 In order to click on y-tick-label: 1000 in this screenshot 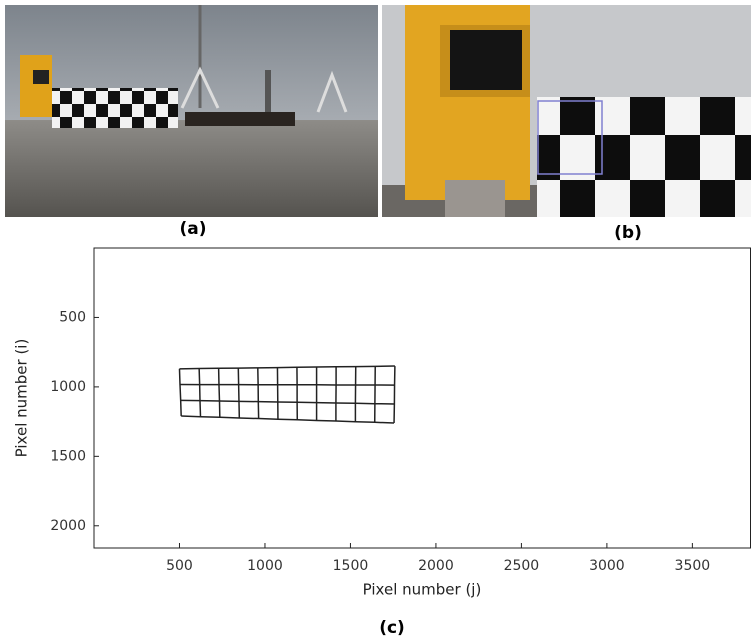, I will do `click(68, 387)`.